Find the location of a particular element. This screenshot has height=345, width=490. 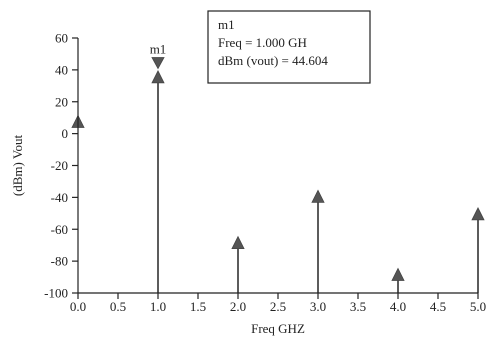

x-tick-label: 1.0 is located at coordinates (158, 306).